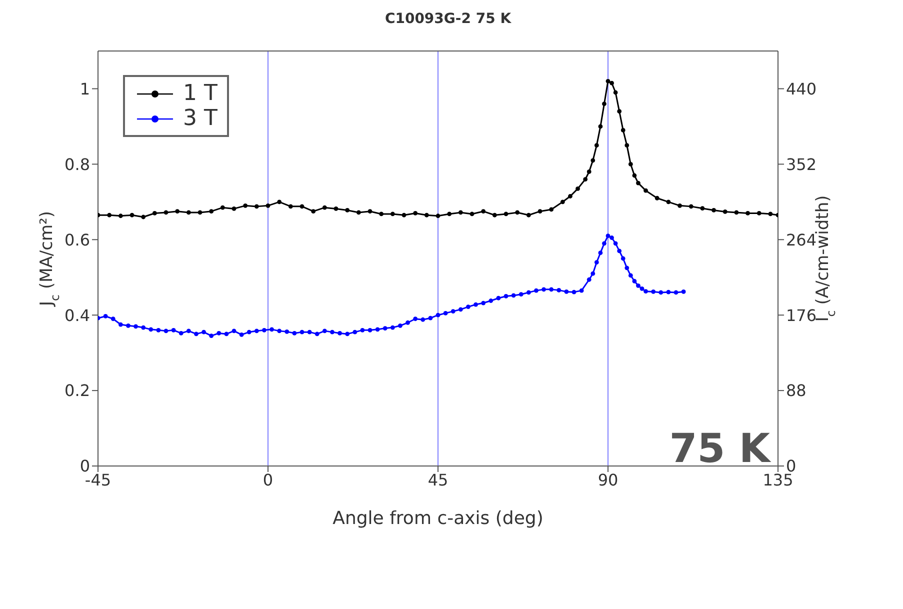  I want to click on y2-tick-label: 88, so click(796, 390).